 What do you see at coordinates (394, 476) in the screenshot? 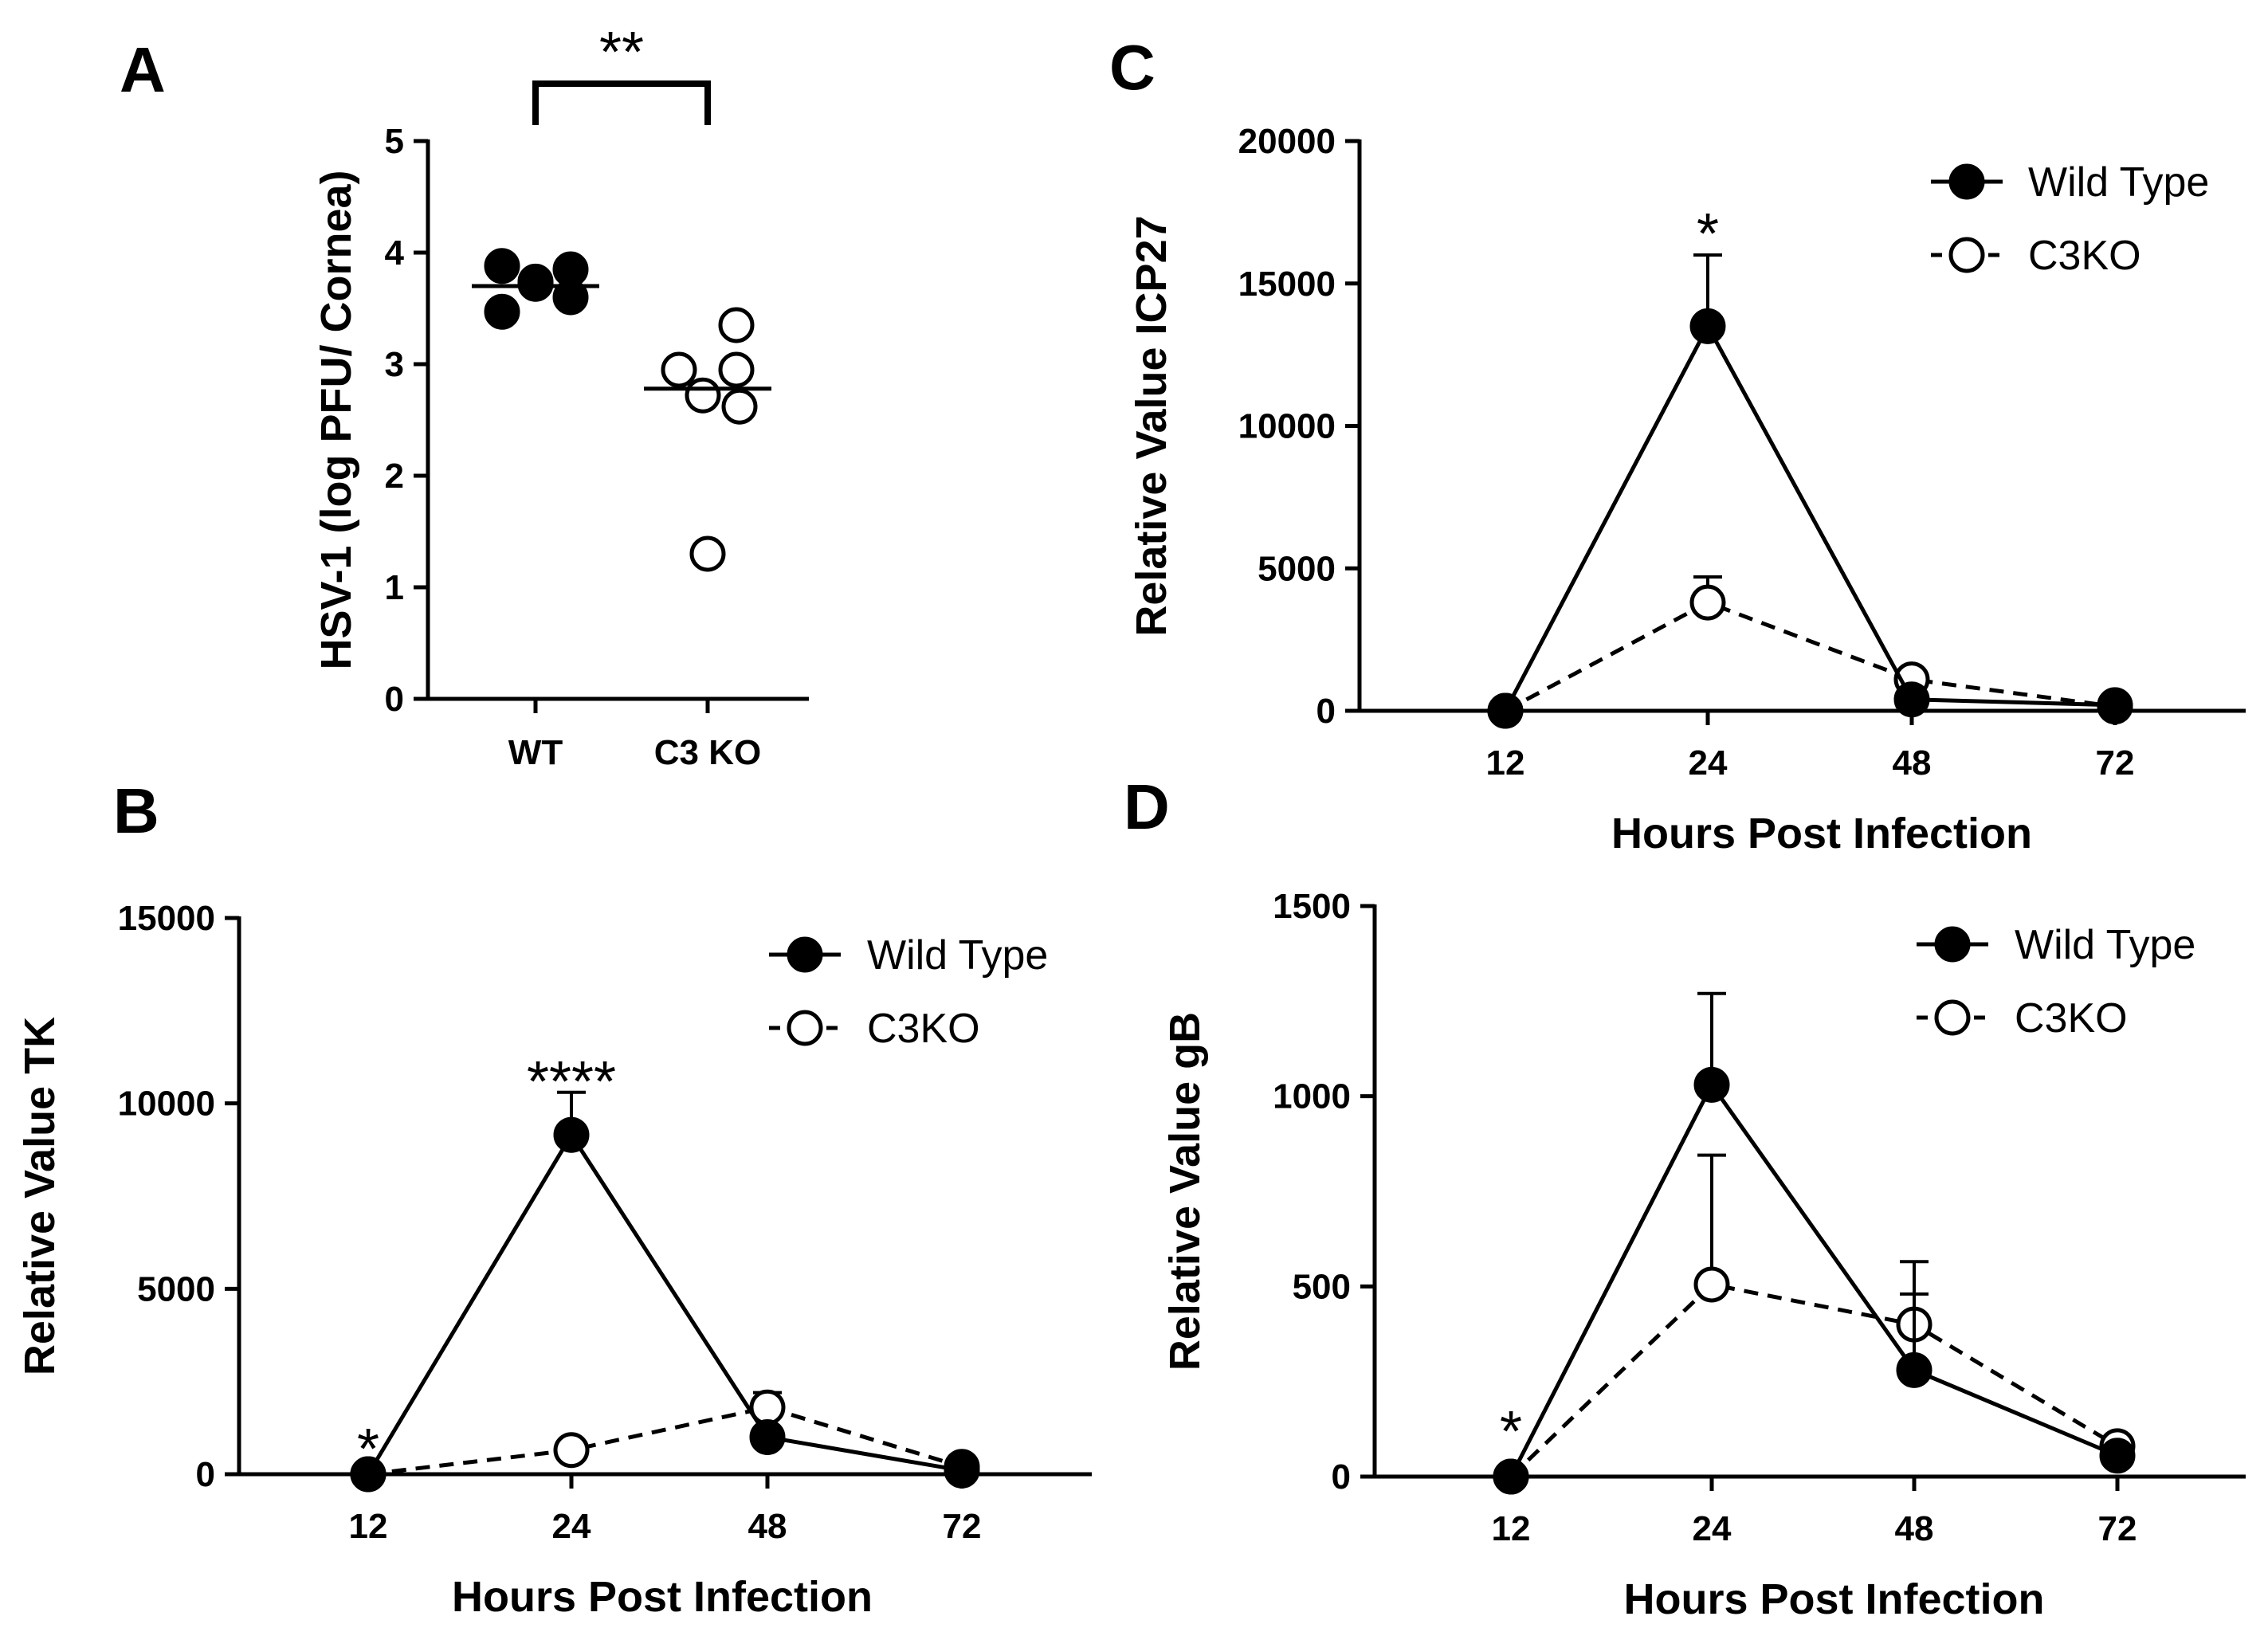
I see `y-tick-label: 2` at bounding box center [394, 476].